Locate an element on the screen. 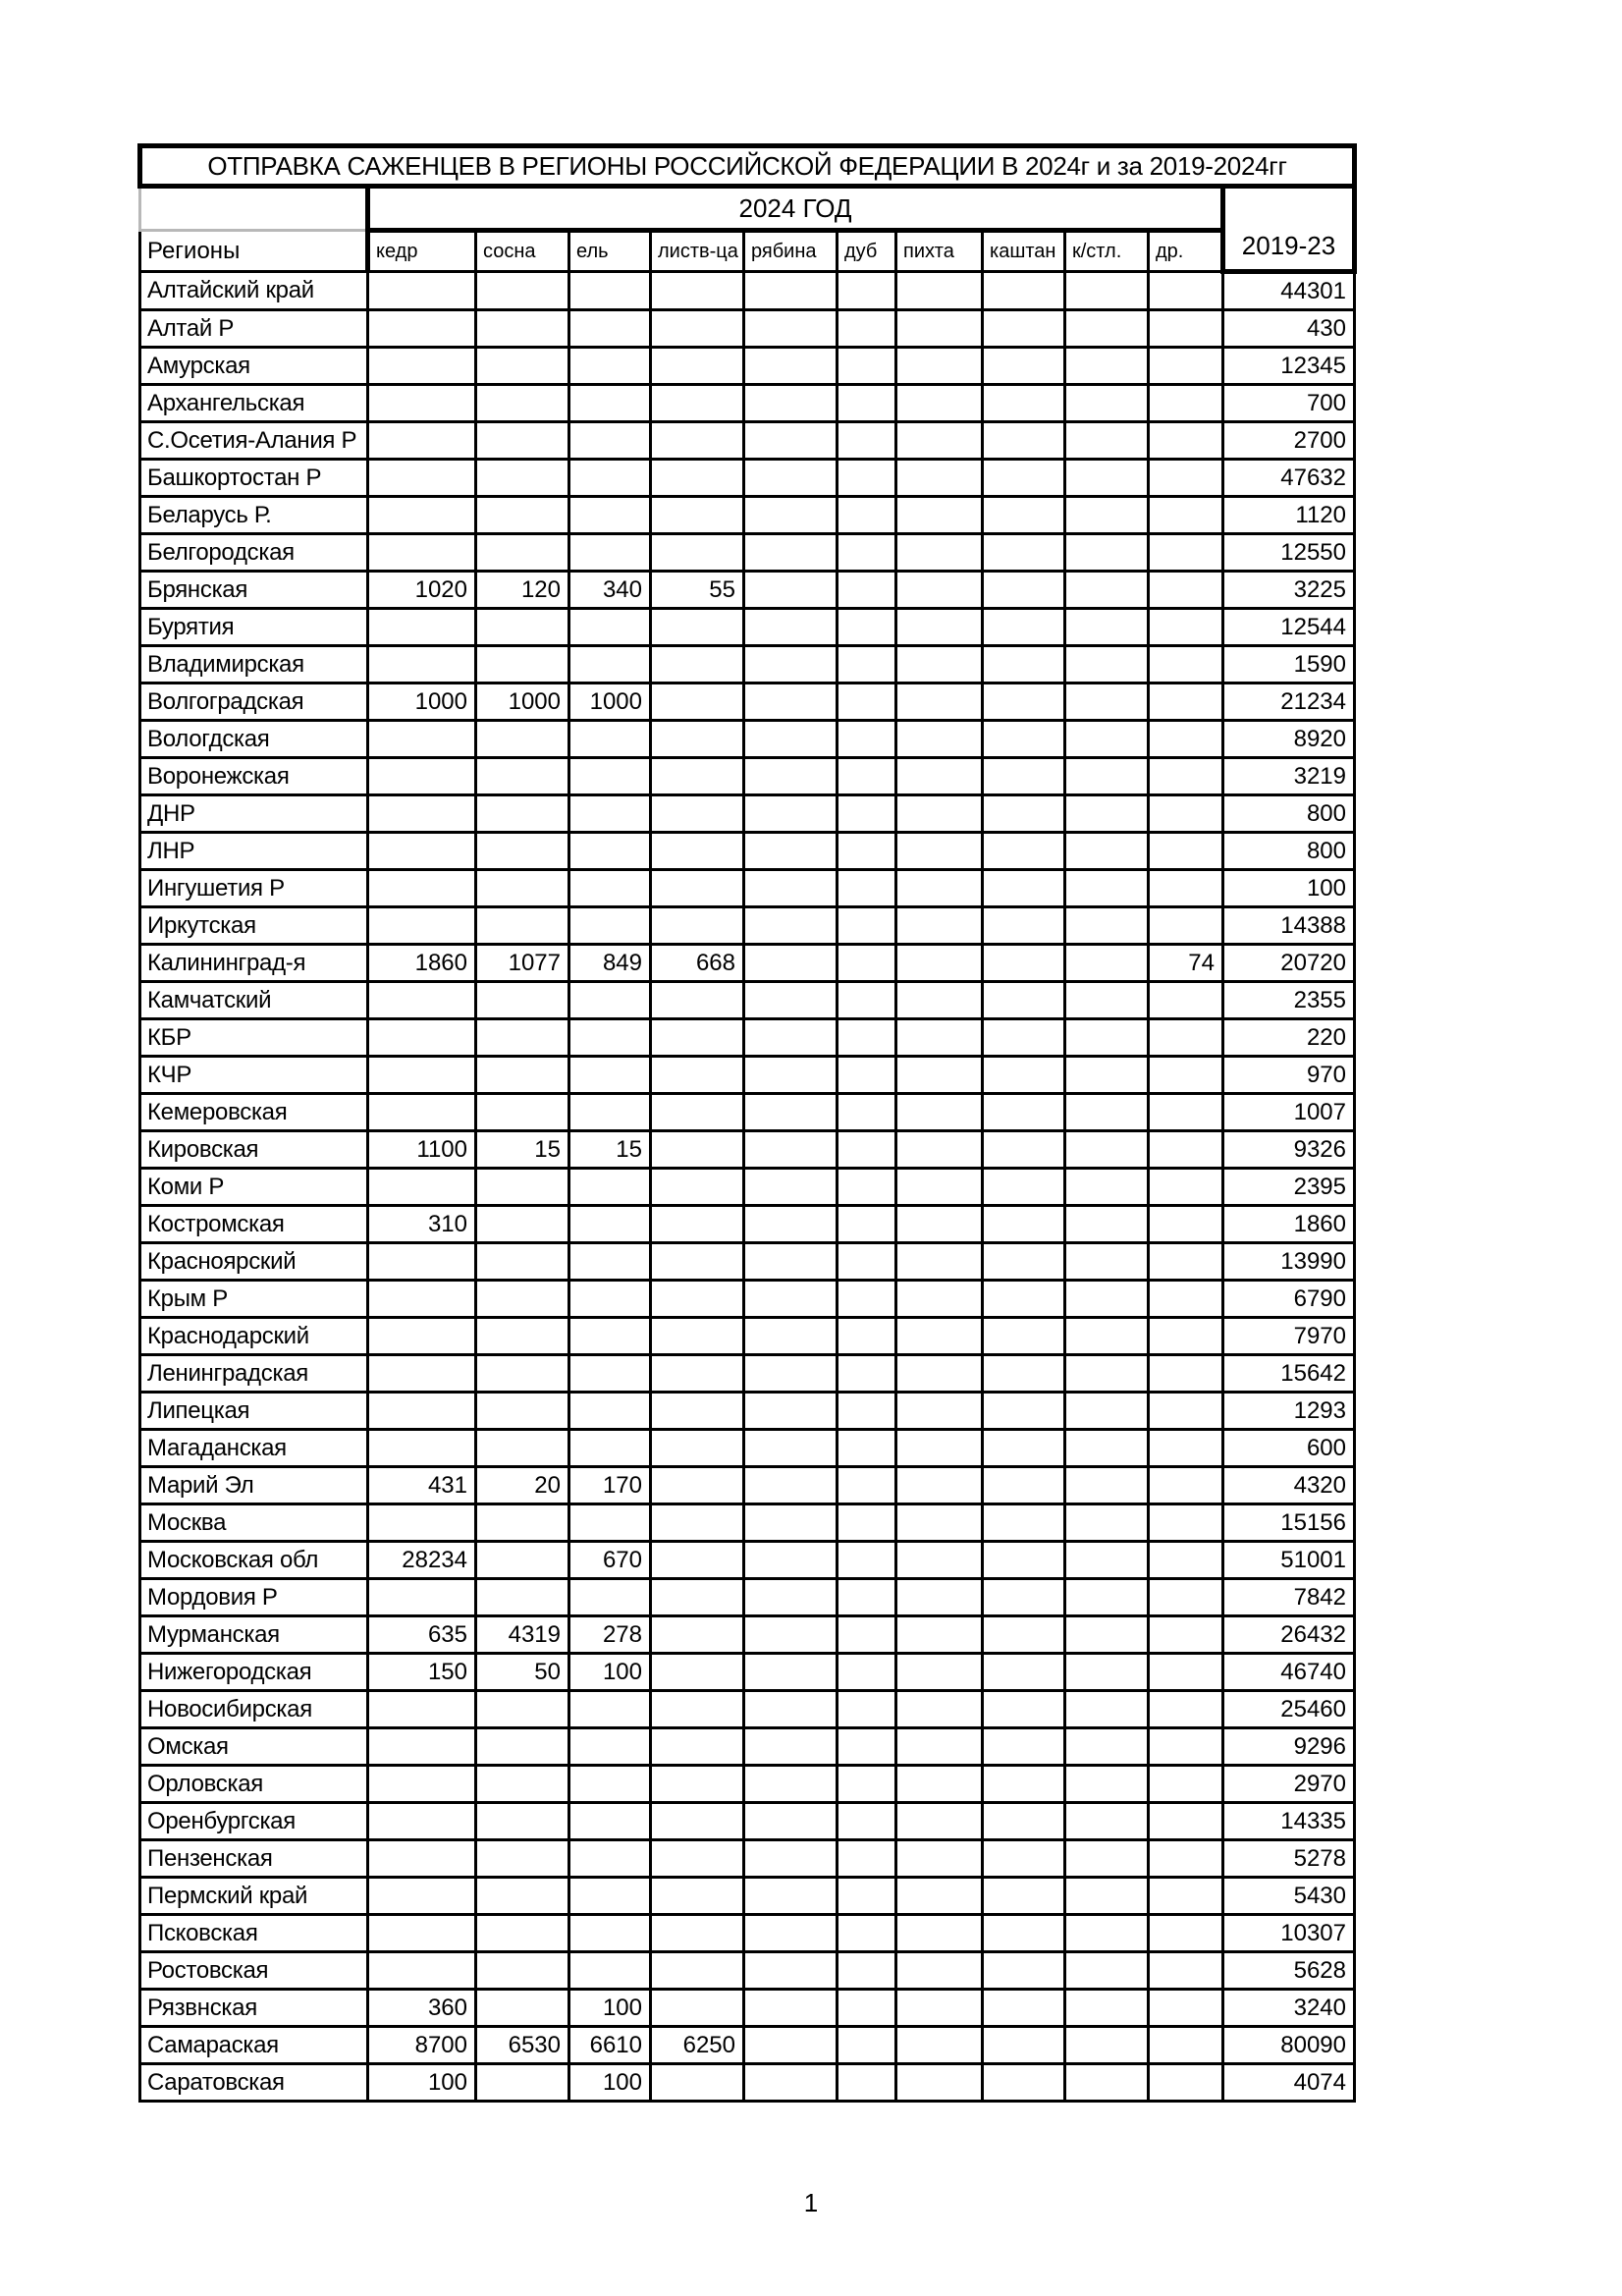 The width and height of the screenshot is (1622, 2296). region-cell: ДНР is located at coordinates (254, 813).